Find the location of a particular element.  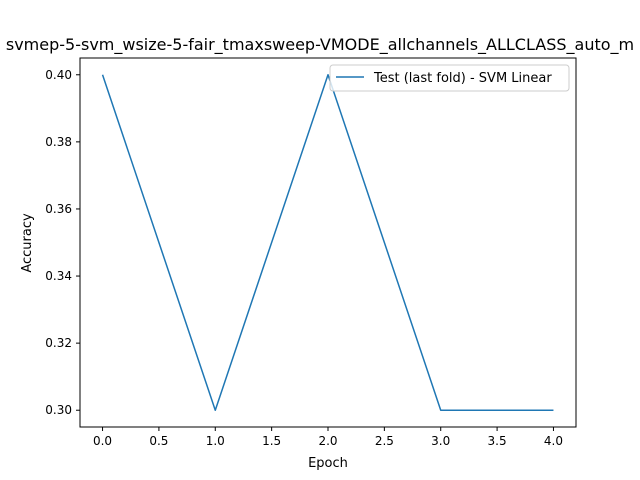

x-tick-label: 3.0 is located at coordinates (440, 441).